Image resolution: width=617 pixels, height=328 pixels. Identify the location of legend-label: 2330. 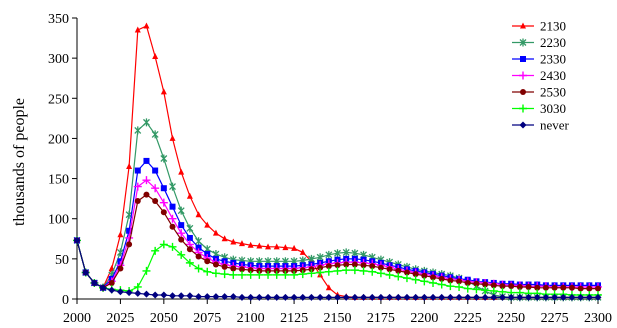
(553, 59).